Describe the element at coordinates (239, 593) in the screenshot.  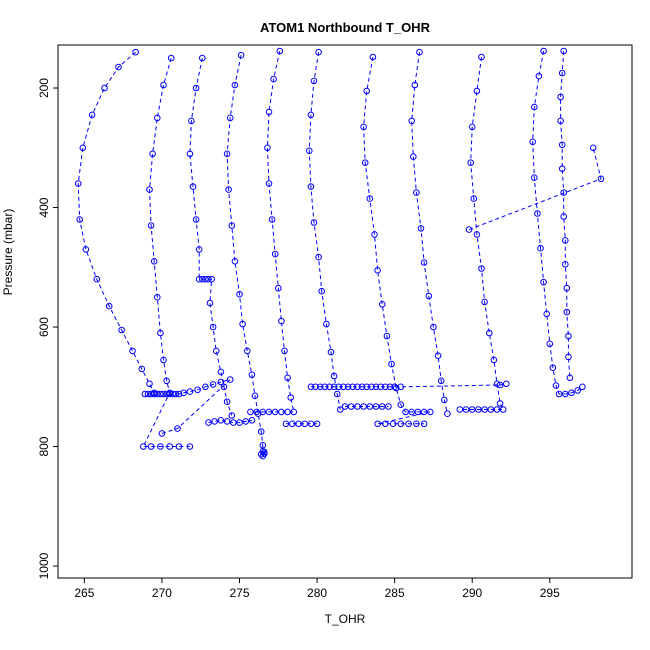
I see `x-tick-label: 275` at that location.